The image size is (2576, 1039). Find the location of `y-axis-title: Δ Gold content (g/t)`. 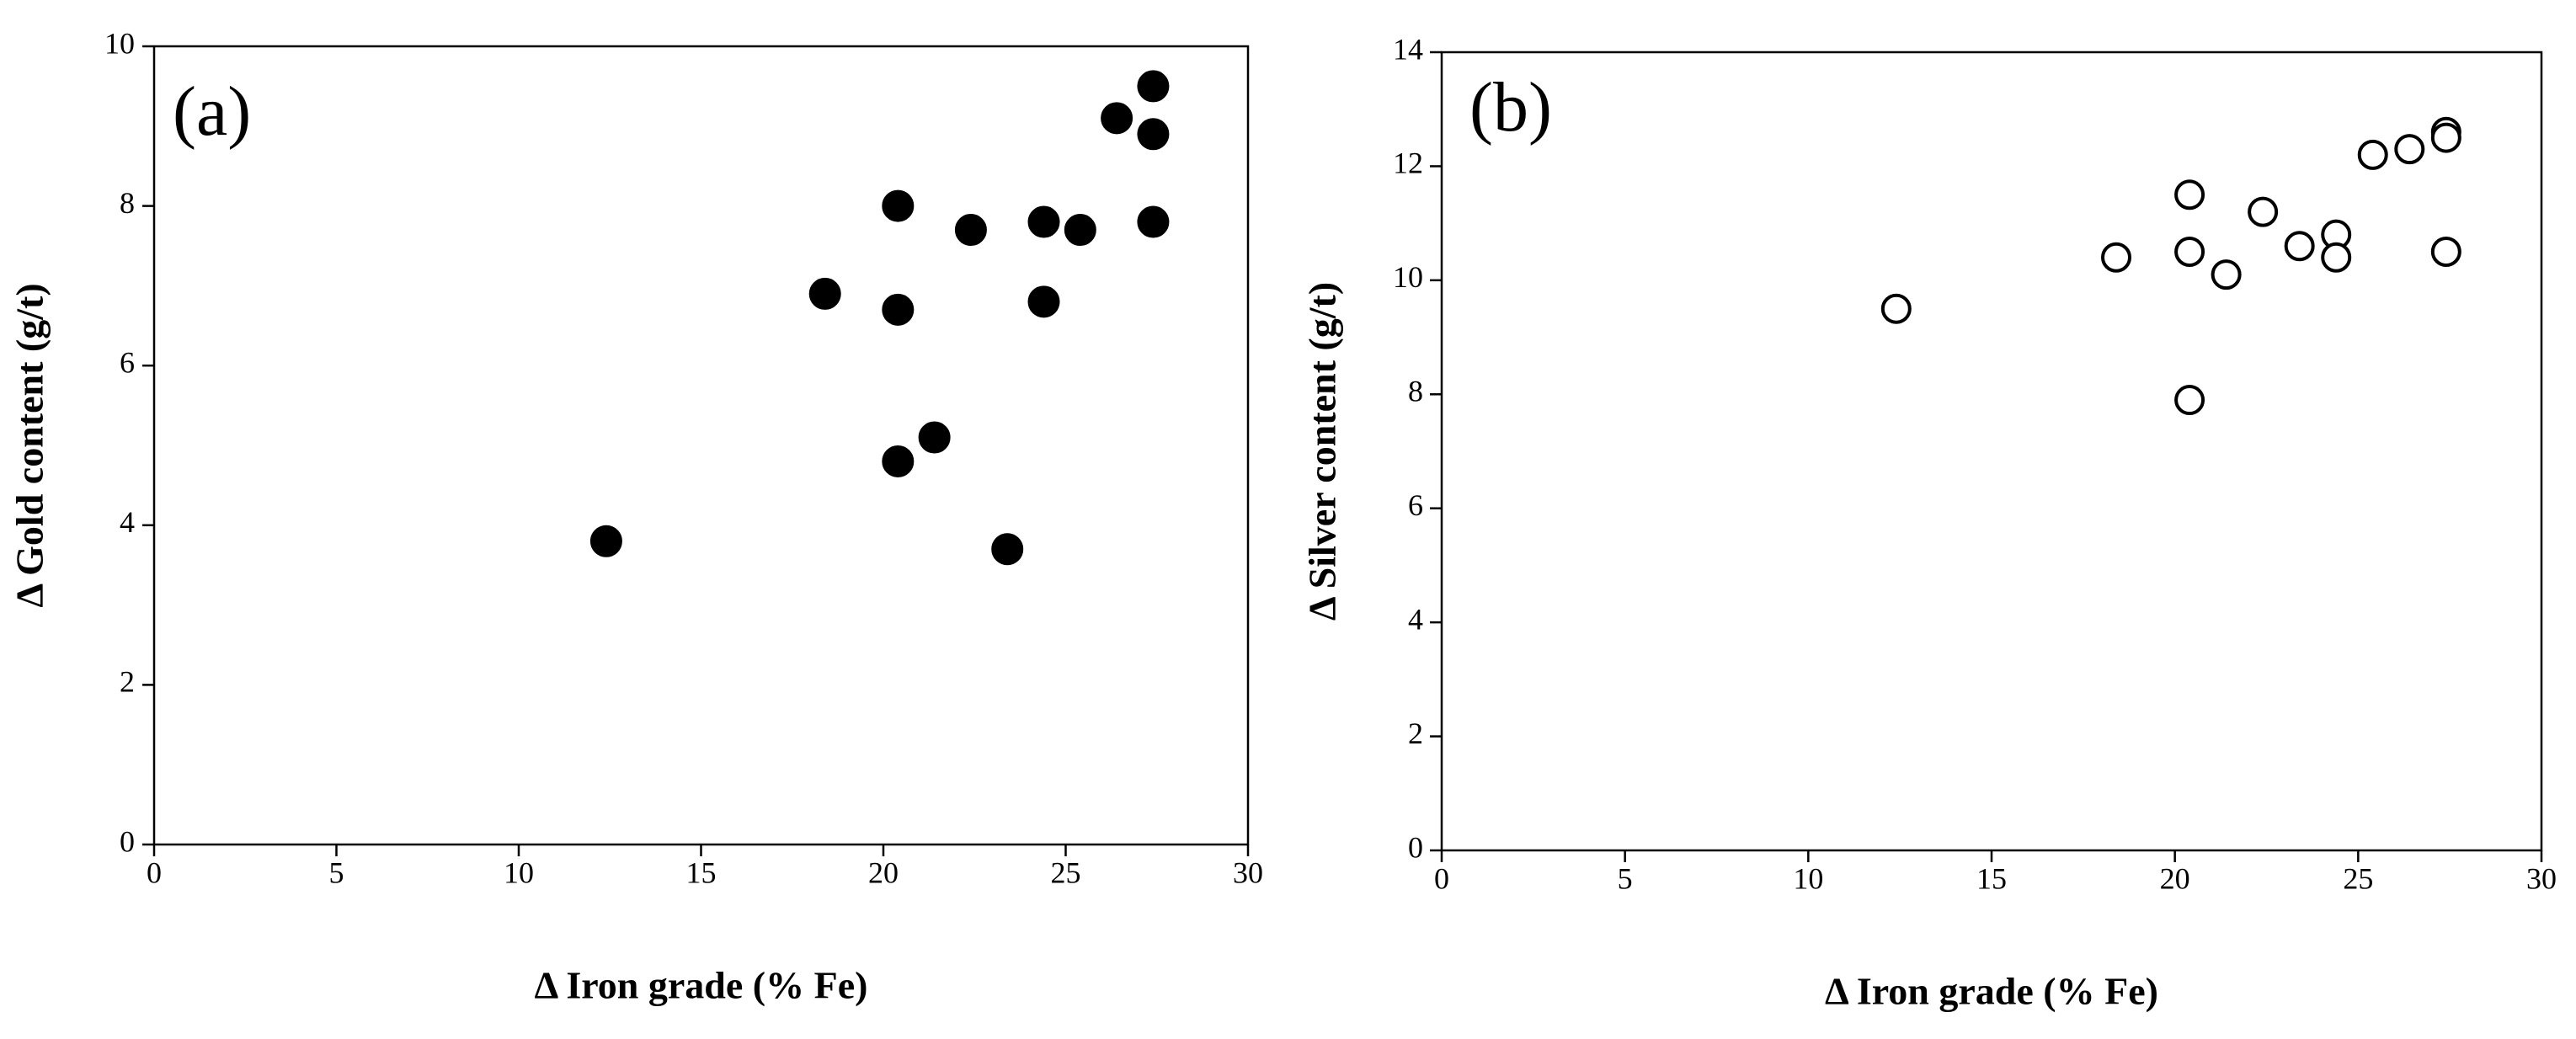

y-axis-title: Δ Gold content (g/t) is located at coordinates (29, 445).